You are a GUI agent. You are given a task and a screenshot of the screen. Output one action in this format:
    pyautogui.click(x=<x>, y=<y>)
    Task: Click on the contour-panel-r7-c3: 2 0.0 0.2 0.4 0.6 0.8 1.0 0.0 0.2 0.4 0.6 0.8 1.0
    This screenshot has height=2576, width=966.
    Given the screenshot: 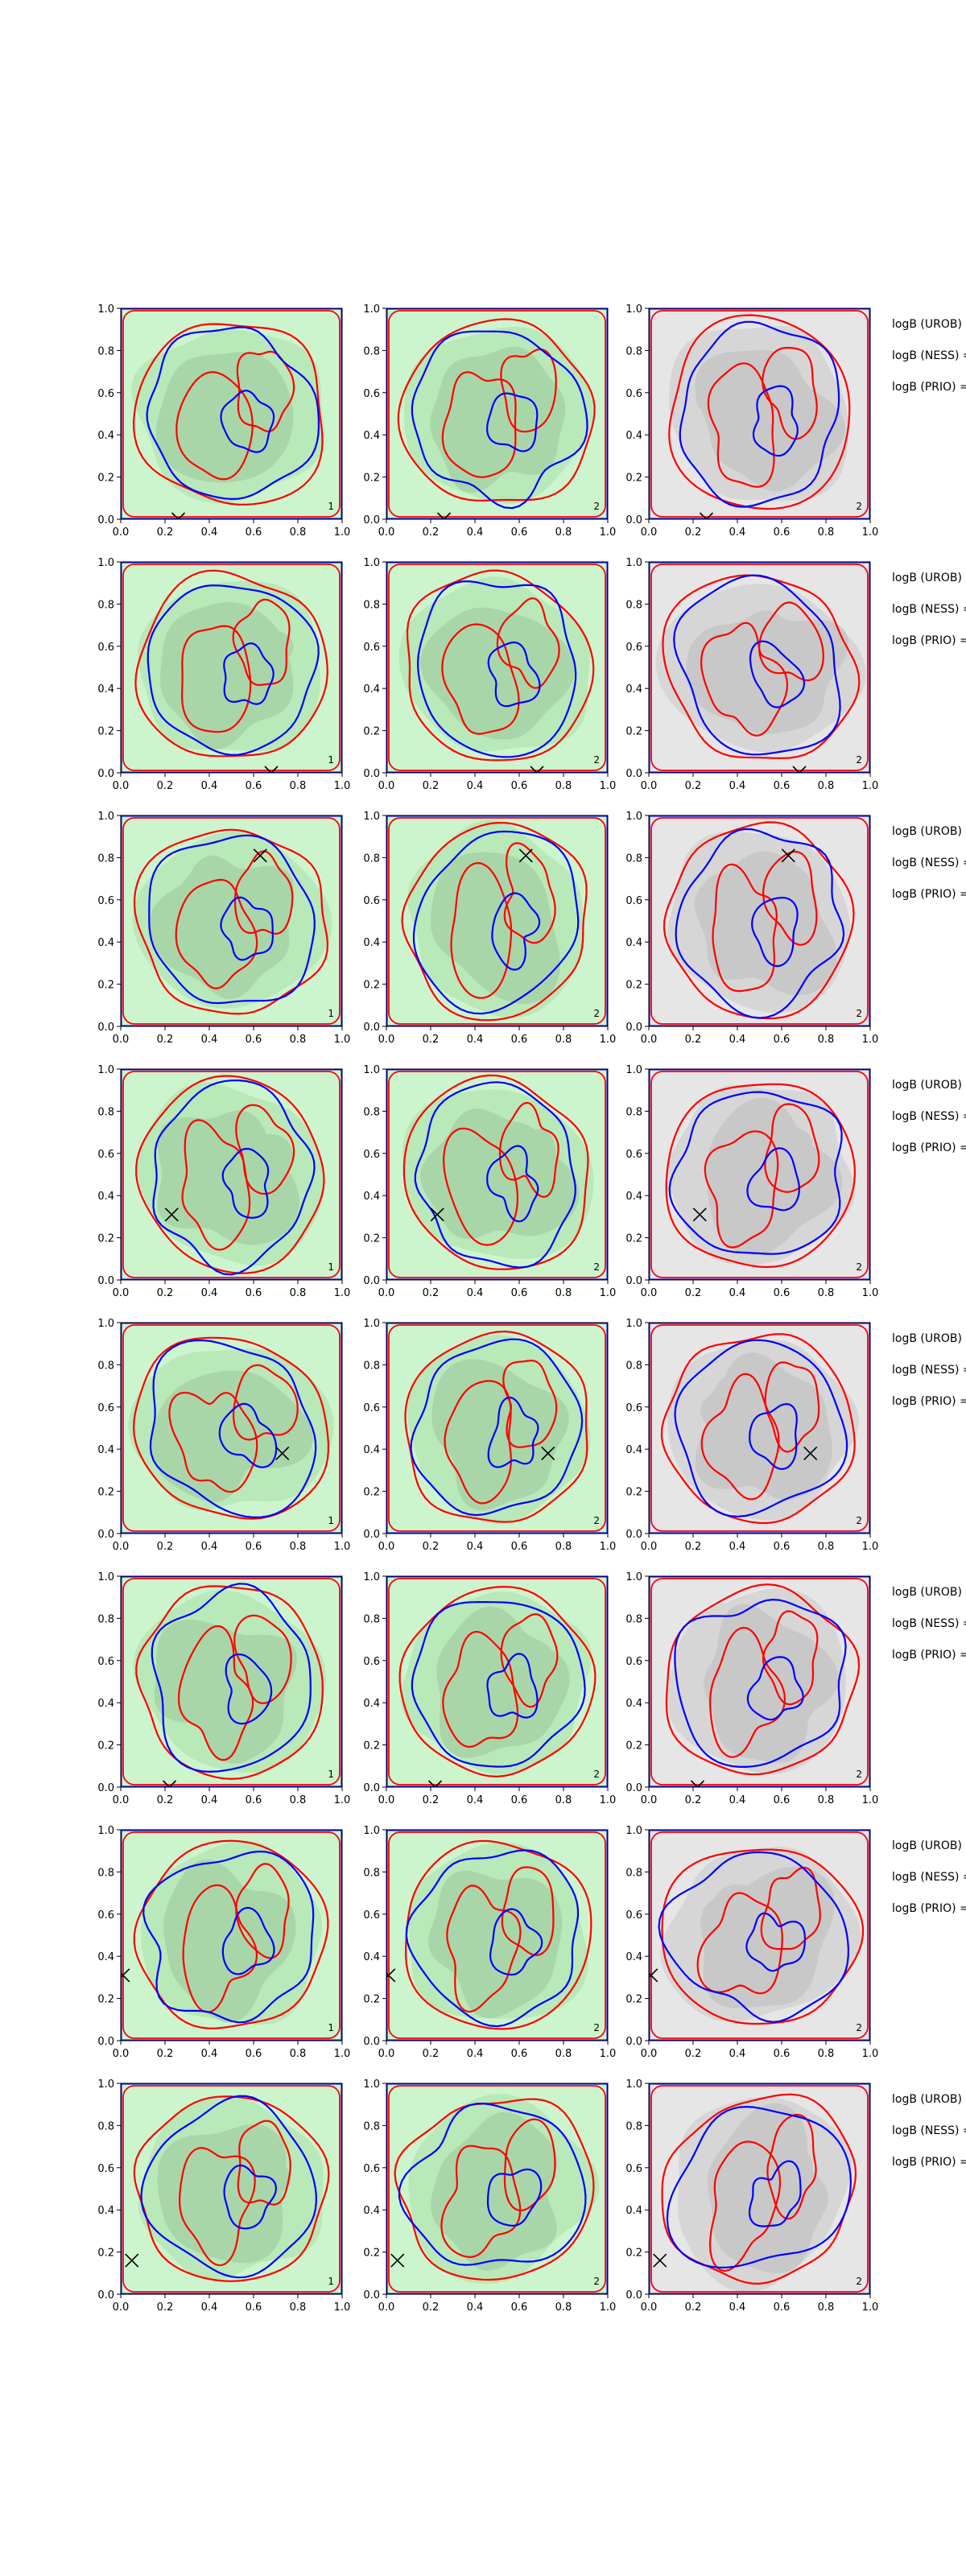 What is the action you would take?
    pyautogui.click(x=751, y=1942)
    